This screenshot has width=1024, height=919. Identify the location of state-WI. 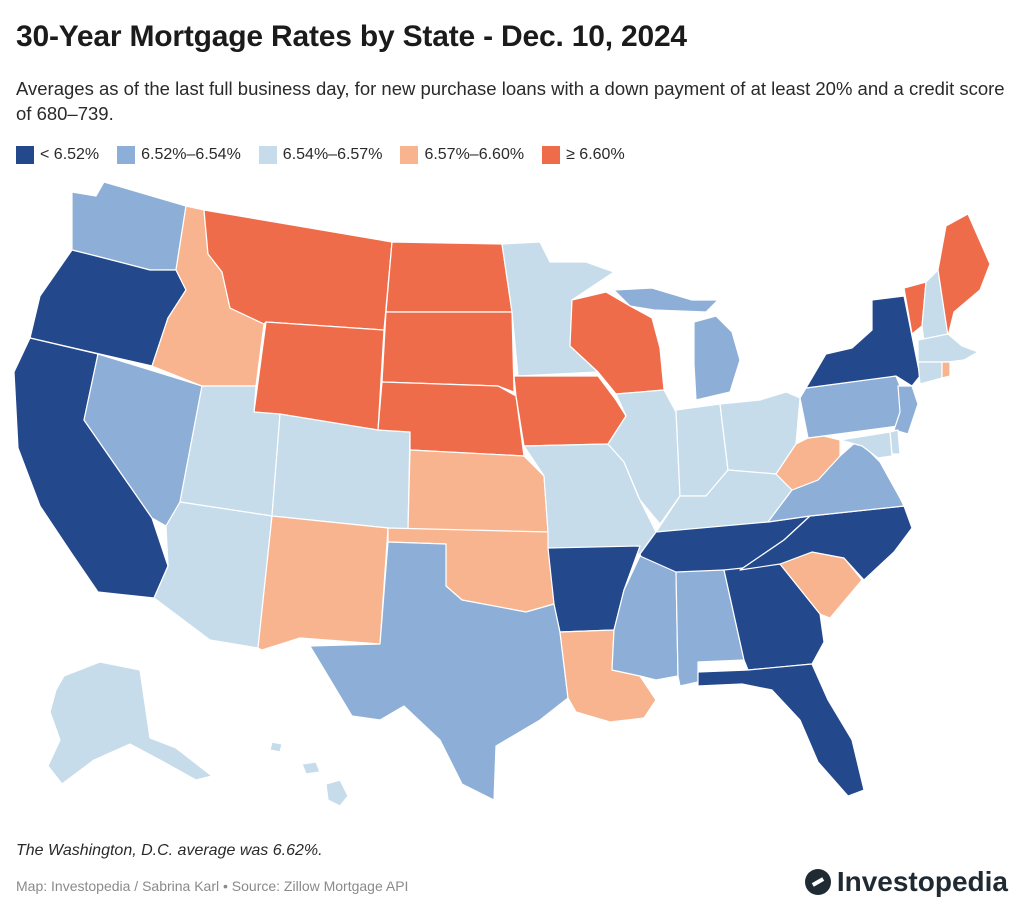
(617, 343).